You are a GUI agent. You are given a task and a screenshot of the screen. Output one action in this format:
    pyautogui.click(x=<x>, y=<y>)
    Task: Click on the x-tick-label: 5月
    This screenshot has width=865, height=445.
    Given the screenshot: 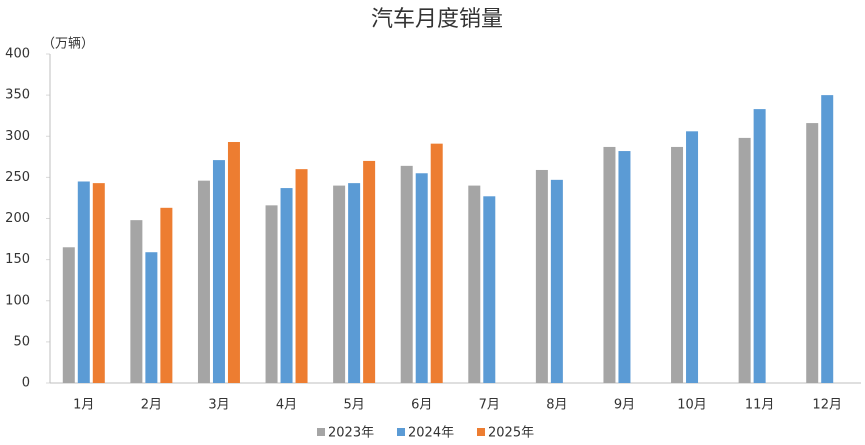 What is the action you would take?
    pyautogui.click(x=353, y=405)
    